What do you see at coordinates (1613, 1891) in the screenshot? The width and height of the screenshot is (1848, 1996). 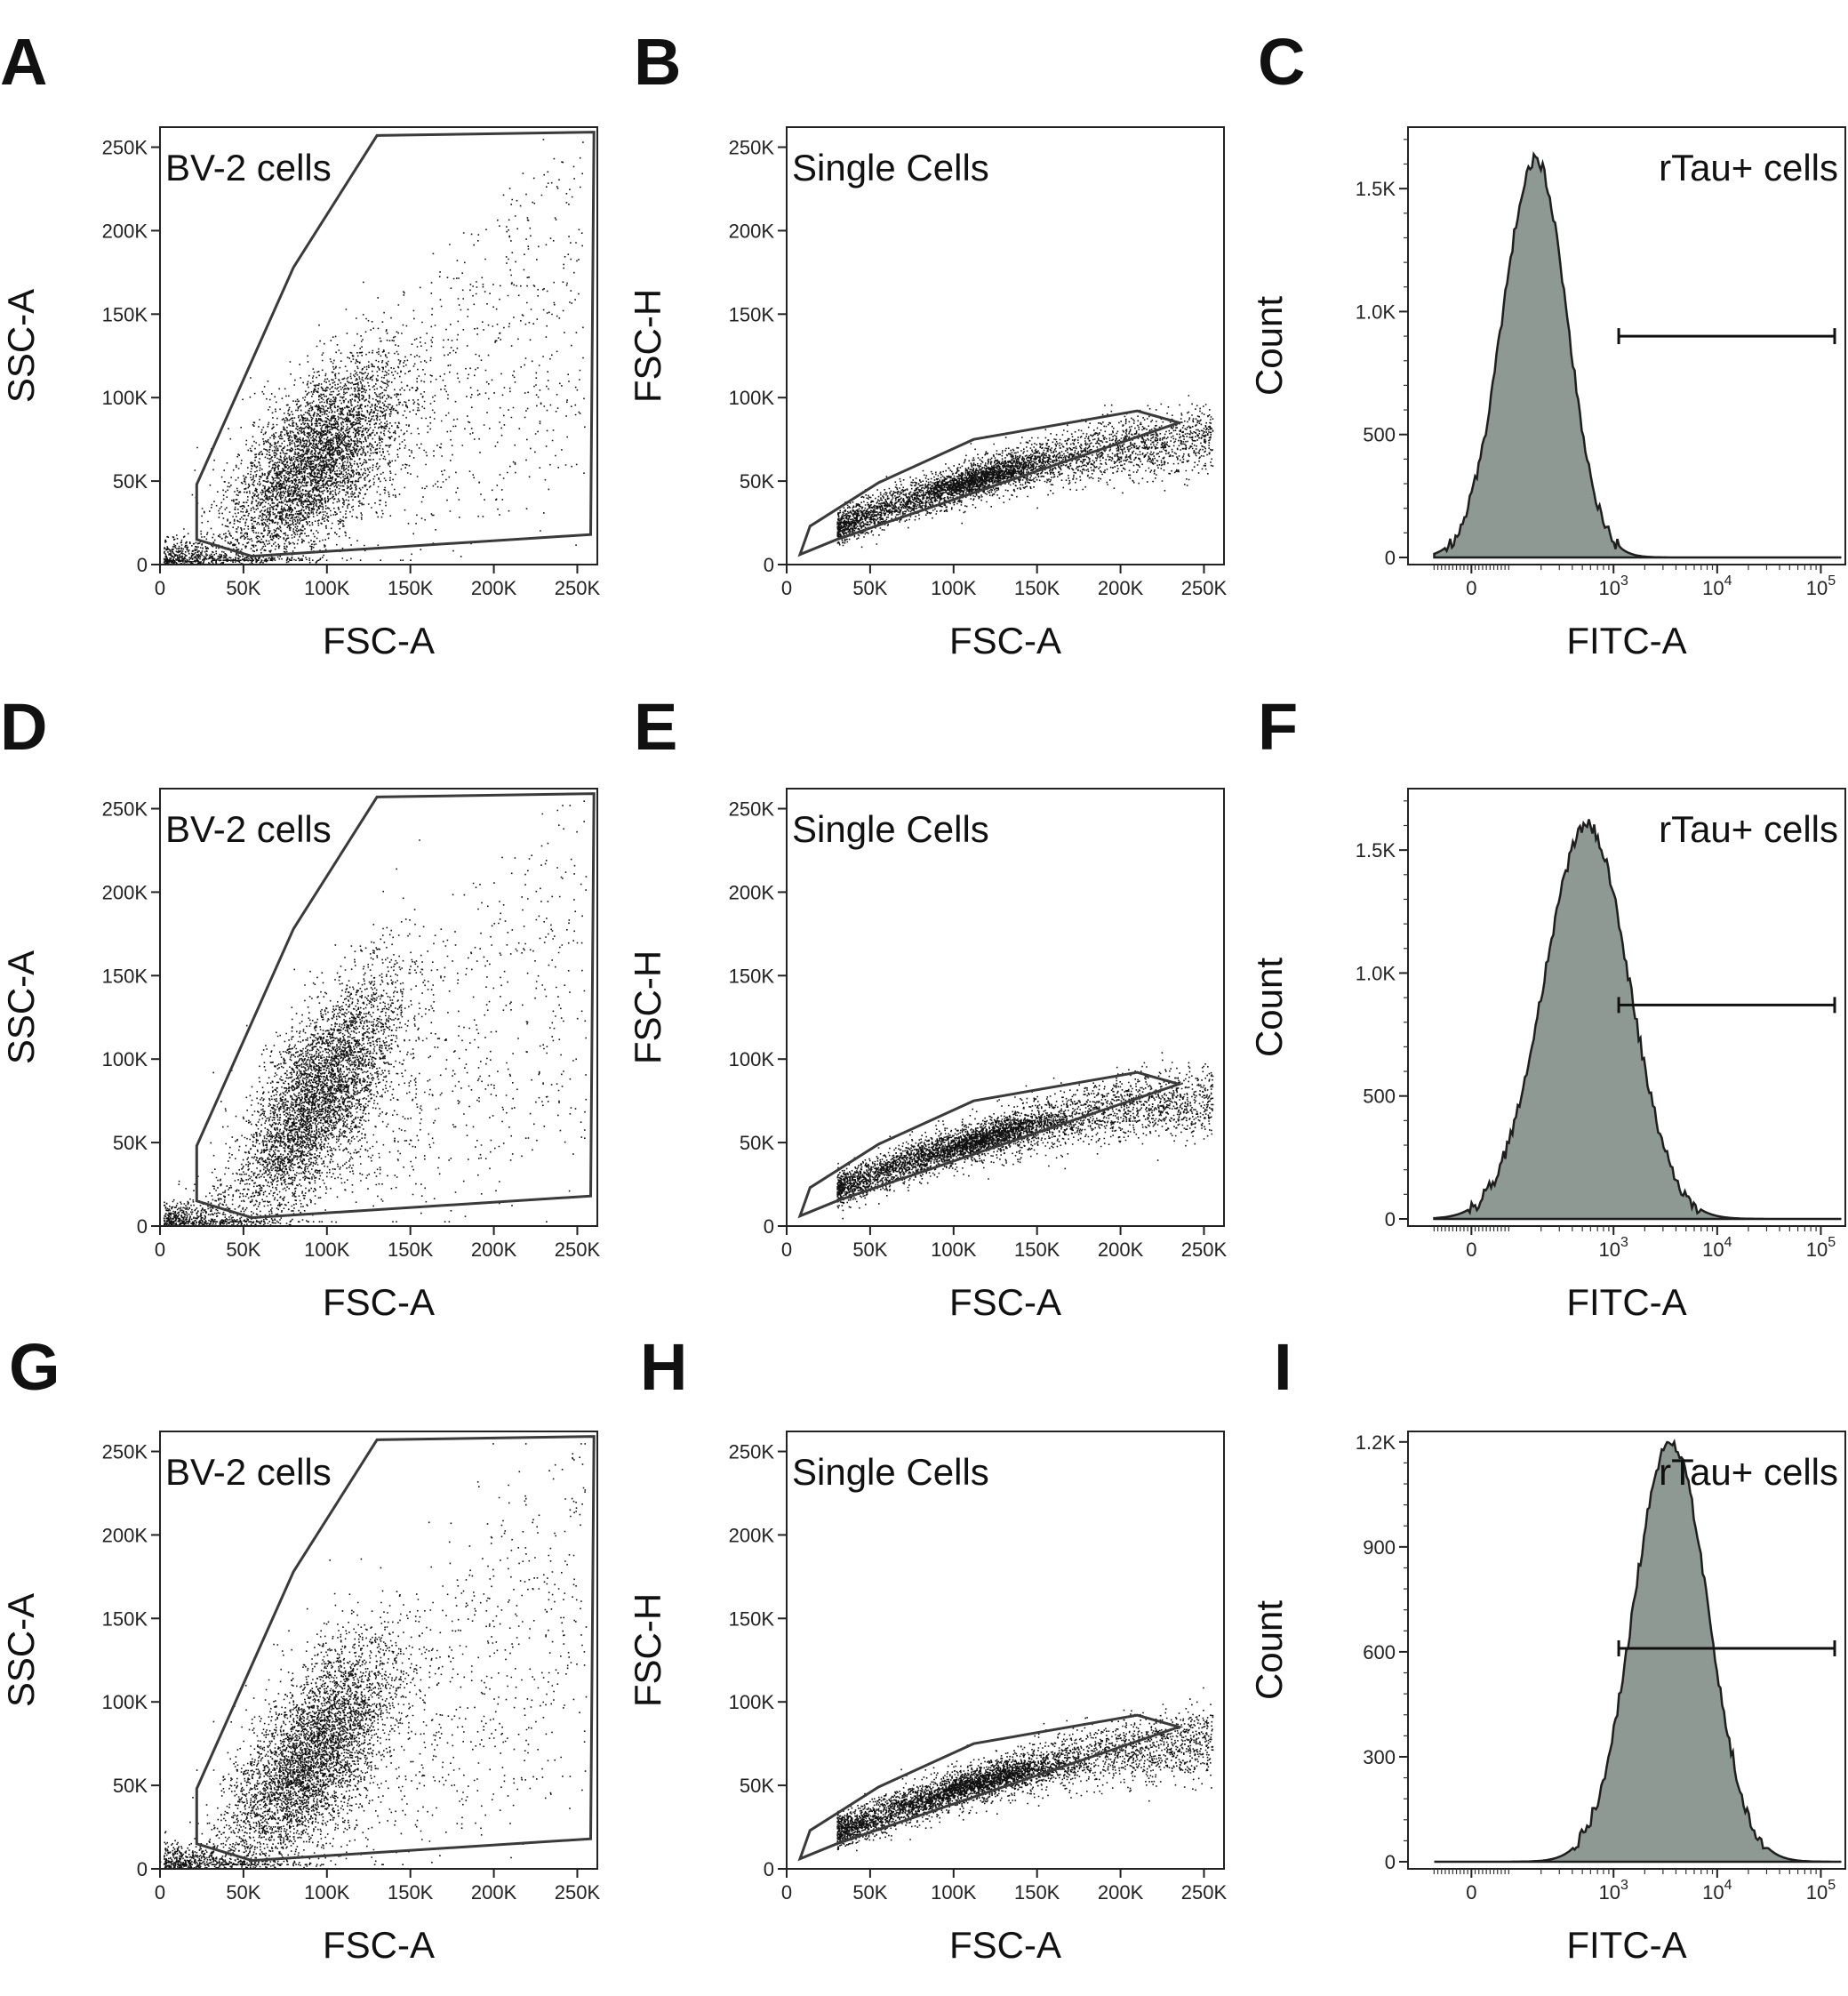 I see `x-tick-label: 10³` at bounding box center [1613, 1891].